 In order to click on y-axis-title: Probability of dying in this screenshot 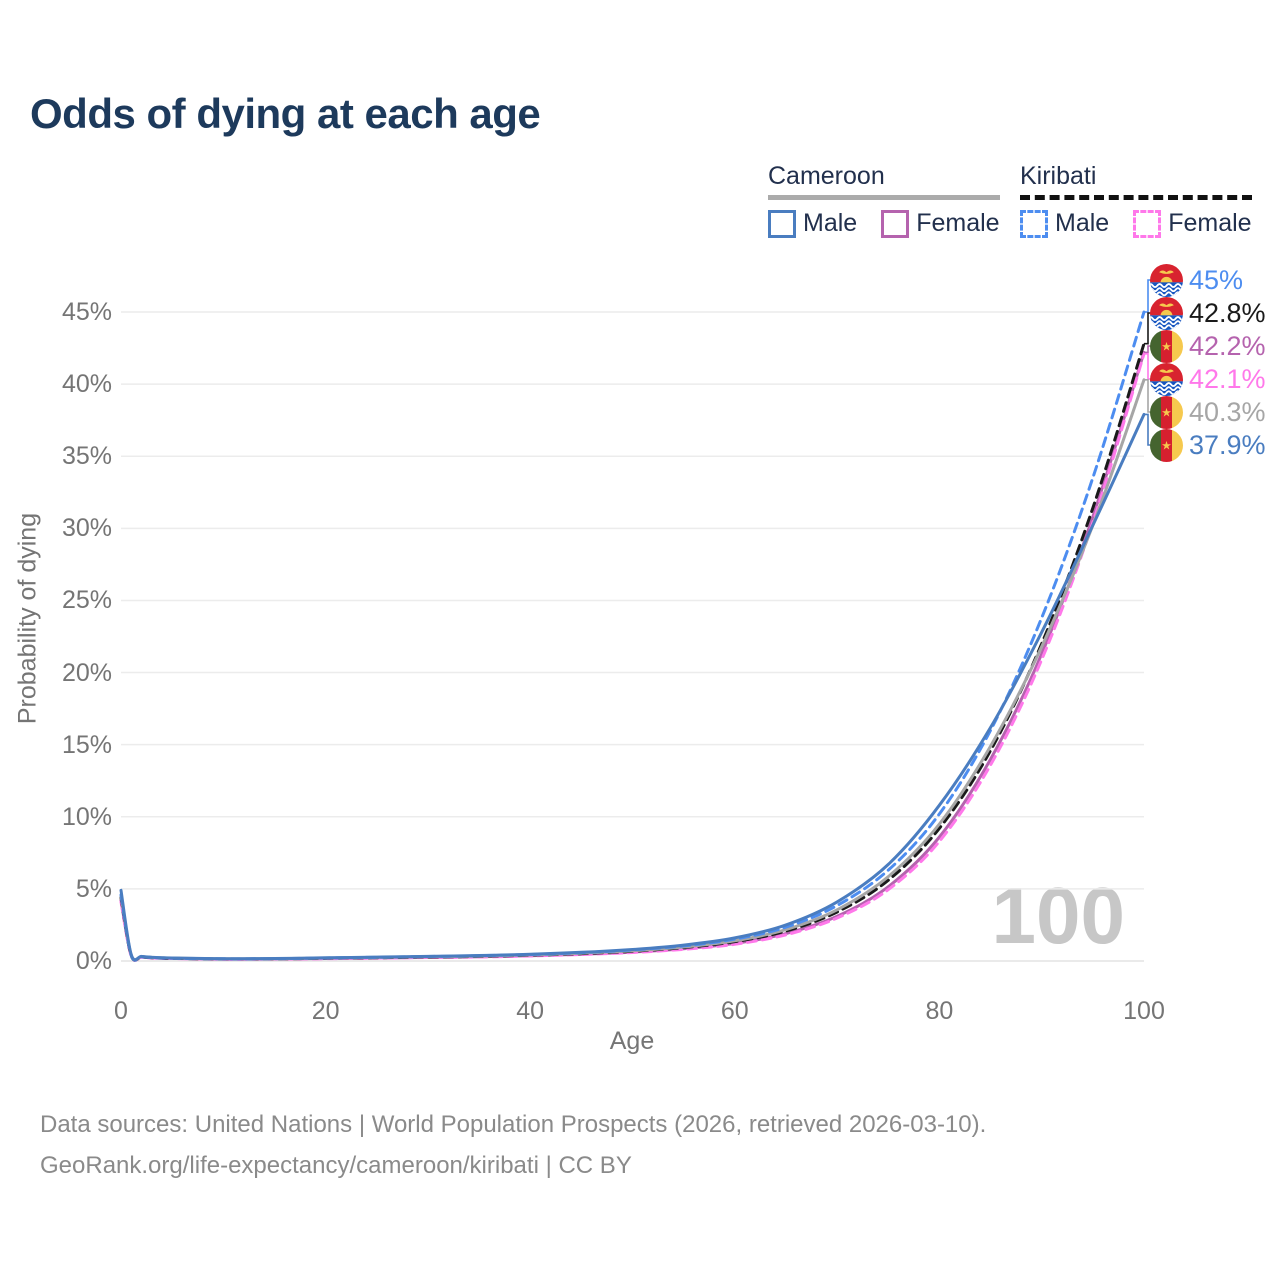, I will do `click(27, 618)`.